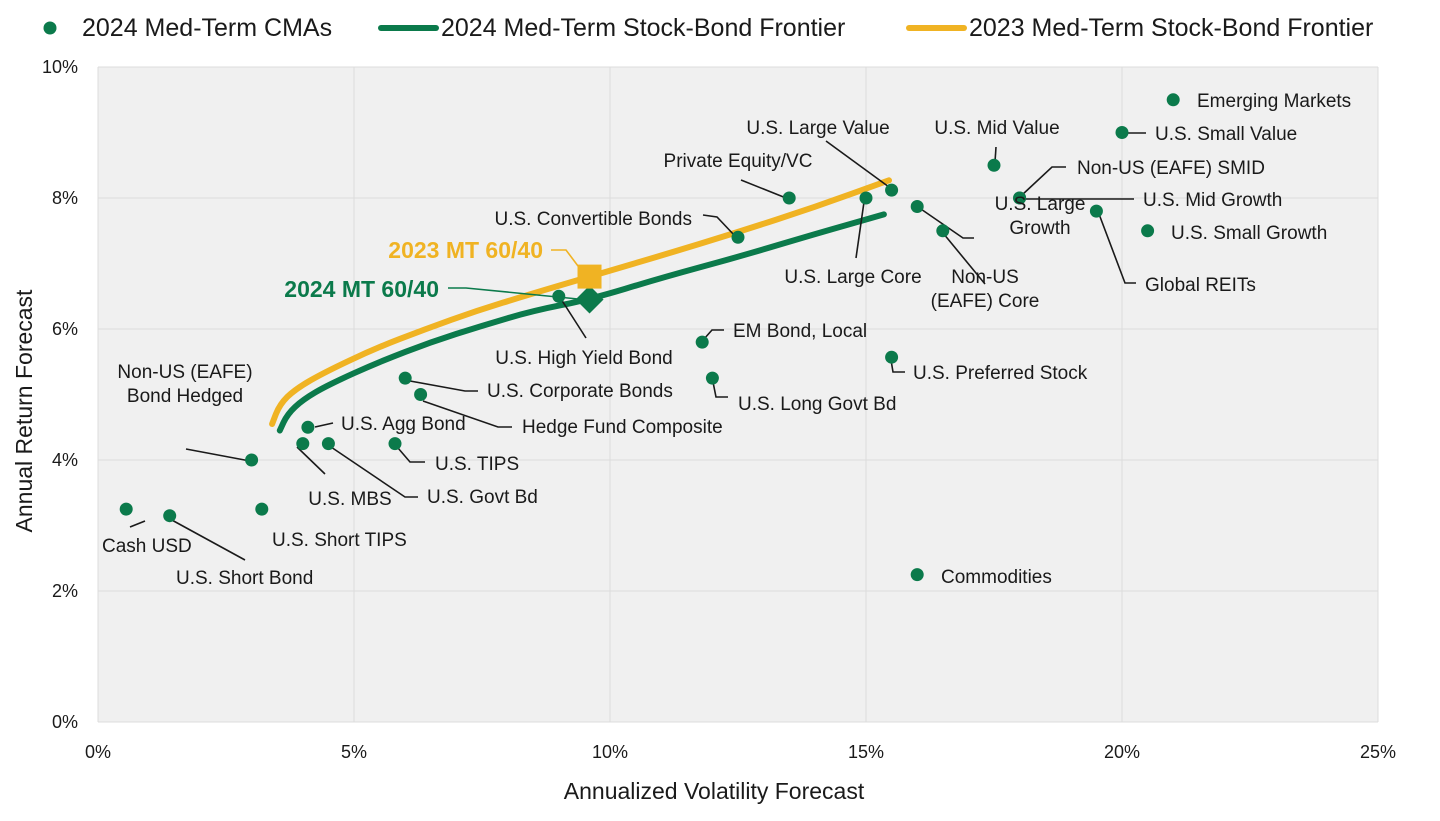 The height and width of the screenshot is (821, 1440). I want to click on leader-em-bond-local, so click(713, 334).